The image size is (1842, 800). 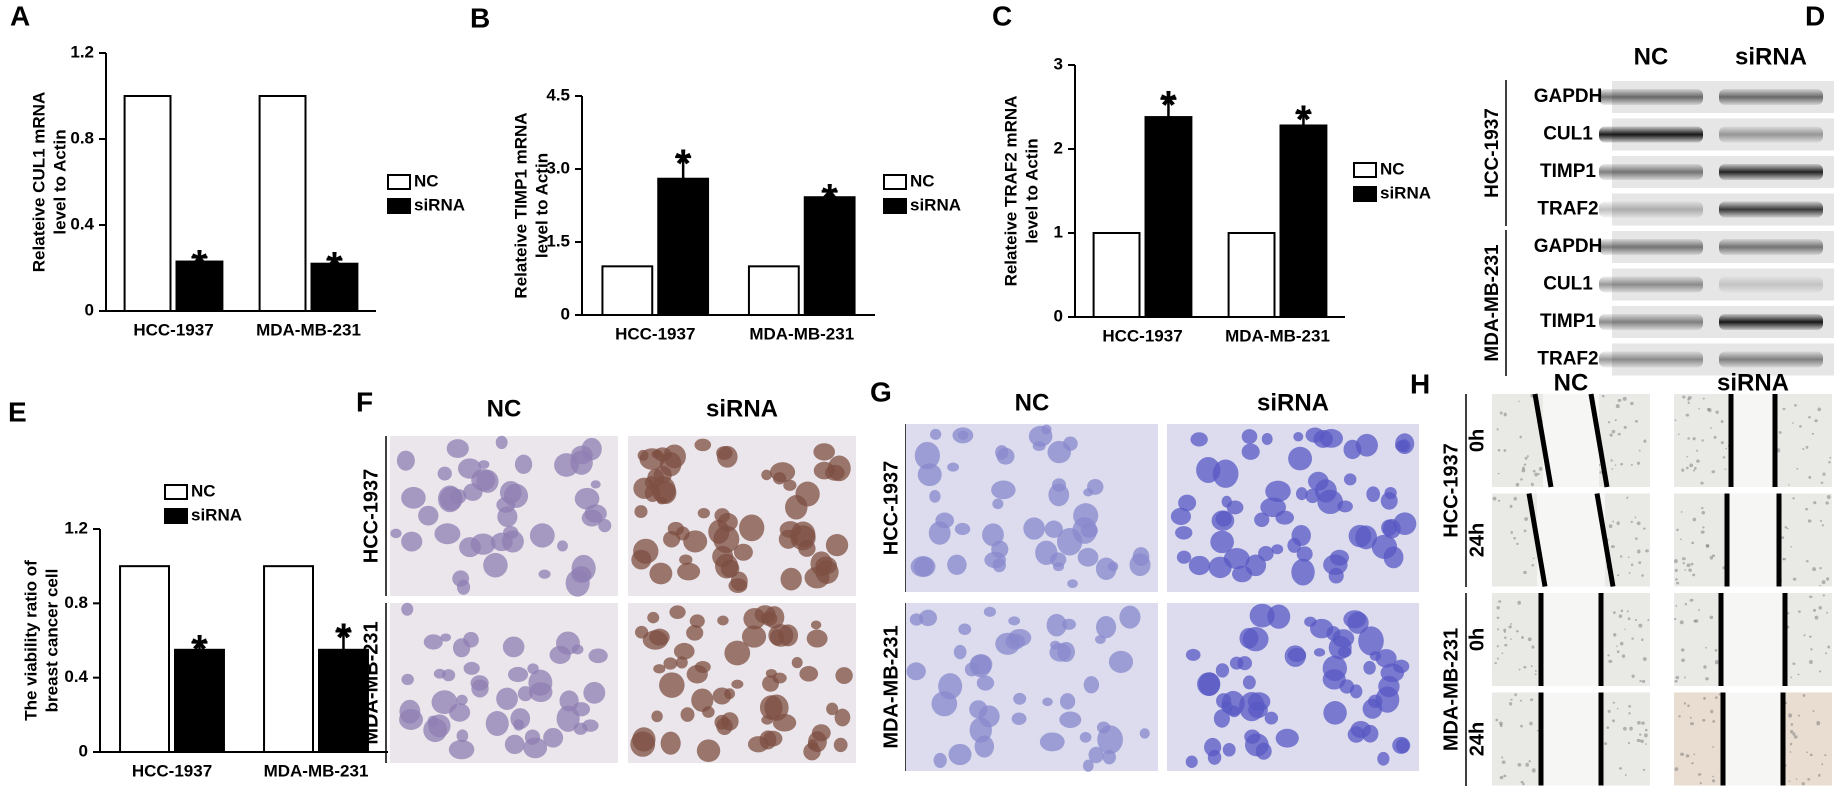 What do you see at coordinates (1571, 382) in the screenshot?
I see `column-header: NC` at bounding box center [1571, 382].